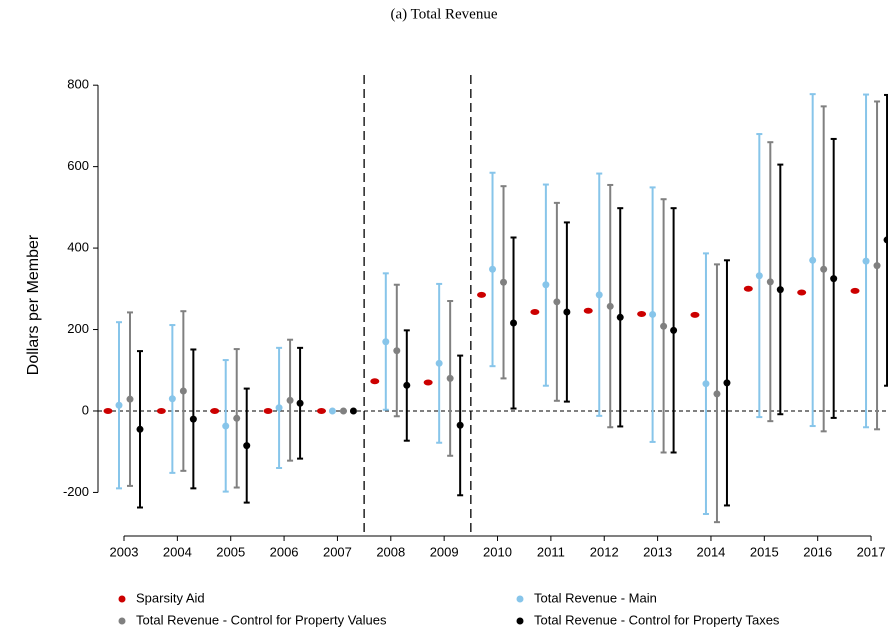  What do you see at coordinates (284, 551) in the screenshot?
I see `x-tick-label: 2006` at bounding box center [284, 551].